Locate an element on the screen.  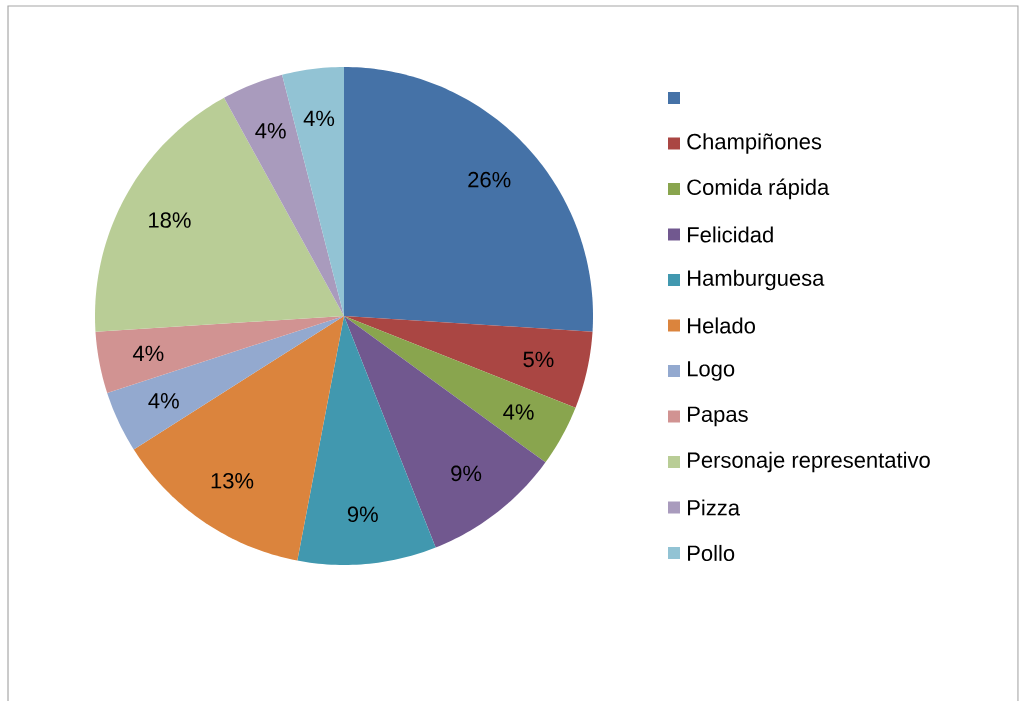
legend-label: Pollo is located at coordinates (711, 553).